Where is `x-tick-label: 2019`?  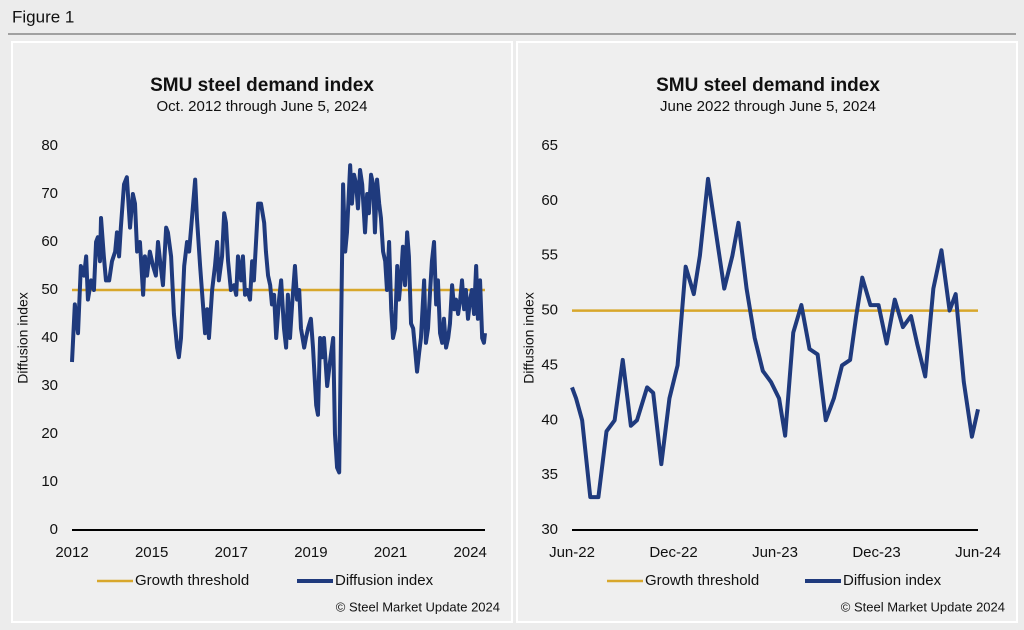
x-tick-label: 2019 is located at coordinates (310, 552).